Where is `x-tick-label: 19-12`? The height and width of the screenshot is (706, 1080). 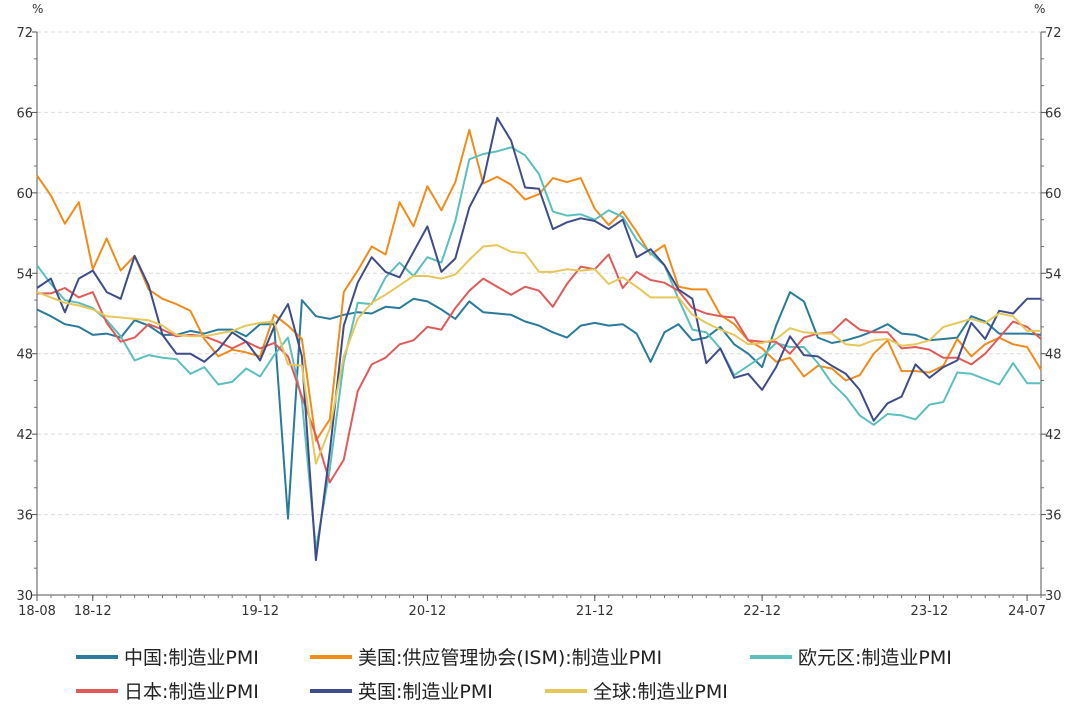
x-tick-label: 19-12 is located at coordinates (260, 611).